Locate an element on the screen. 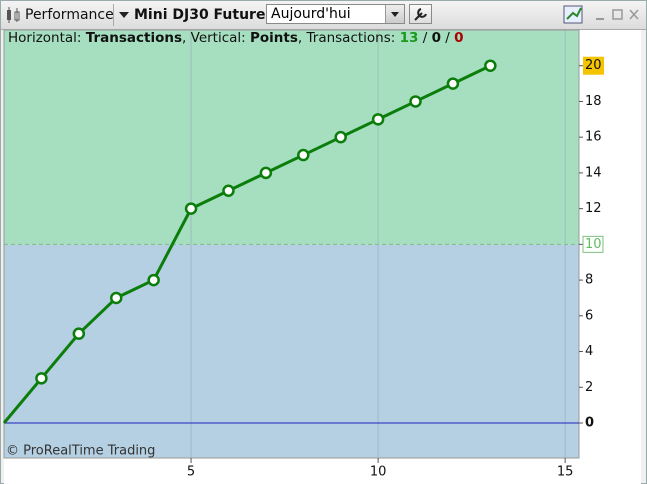  separator is located at coordinates (113, 15).